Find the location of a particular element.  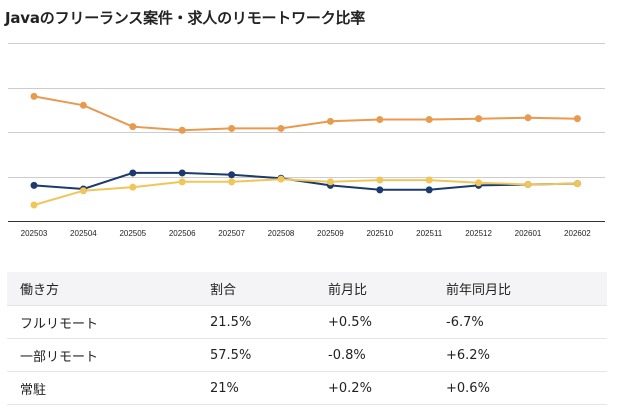

table-row: 常駐 21% +0.2% +0.6% is located at coordinates (307, 388).